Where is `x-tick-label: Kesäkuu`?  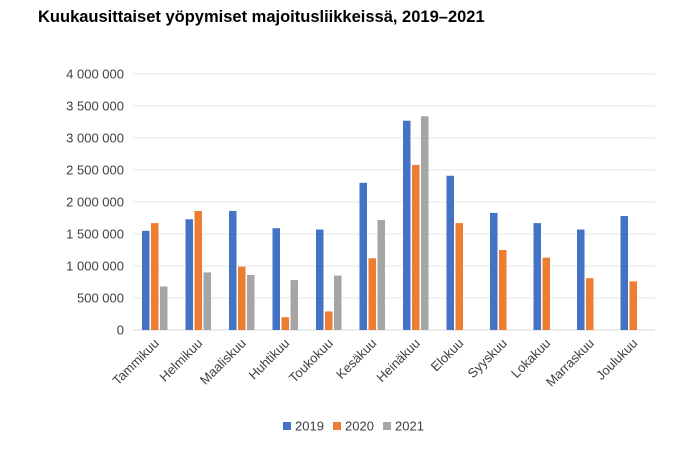 x-tick-label: Kesäkuu is located at coordinates (356, 359).